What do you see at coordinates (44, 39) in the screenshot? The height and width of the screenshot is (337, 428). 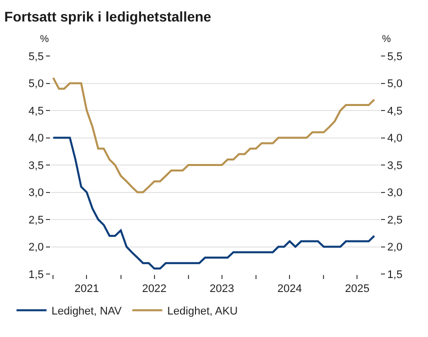 I see `y-axis-title: %` at bounding box center [44, 39].